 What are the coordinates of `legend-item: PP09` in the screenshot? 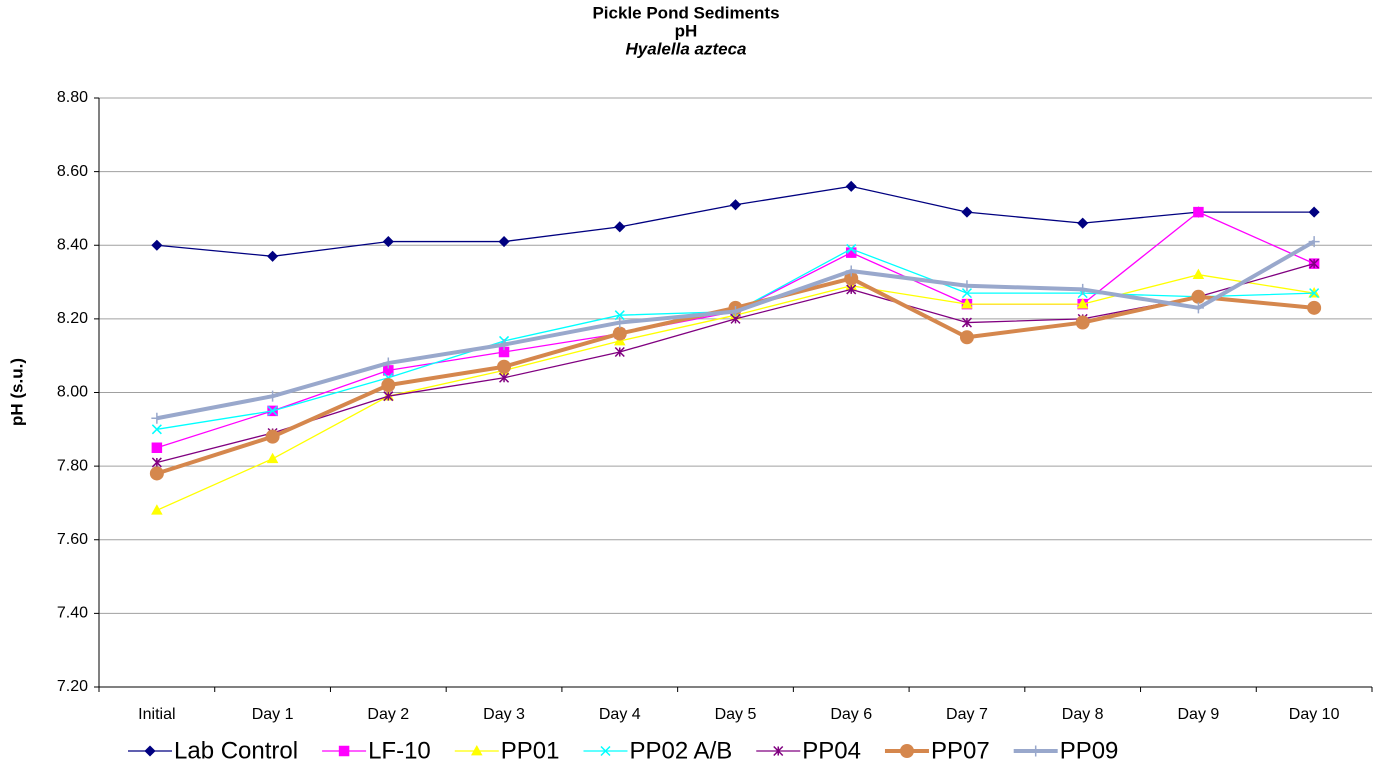 It's located at (1066, 750).